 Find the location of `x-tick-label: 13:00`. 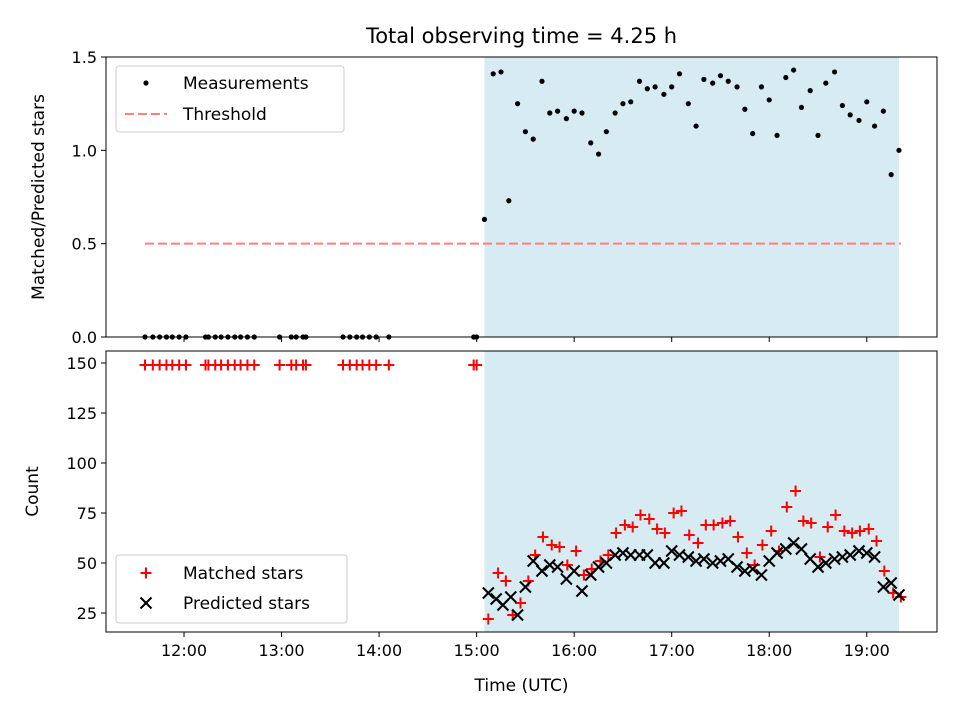

x-tick-label: 13:00 is located at coordinates (282, 650).